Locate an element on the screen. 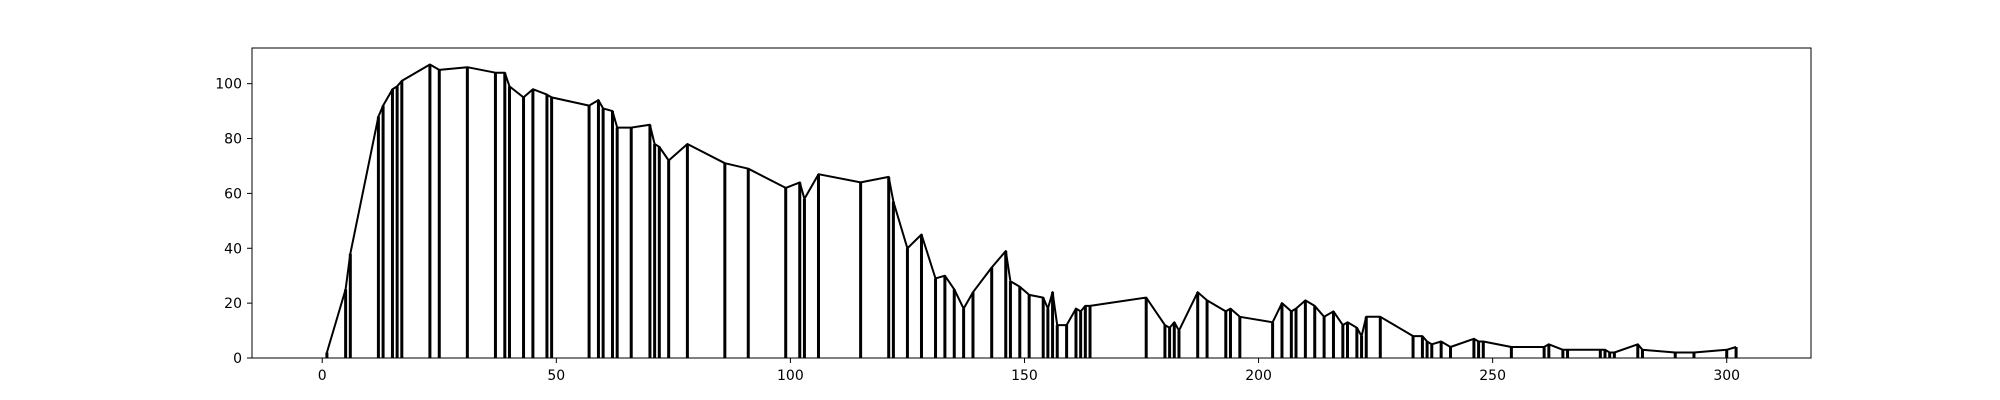 This screenshot has width=2000, height=400. x-tick-label: 250 is located at coordinates (1492, 376).